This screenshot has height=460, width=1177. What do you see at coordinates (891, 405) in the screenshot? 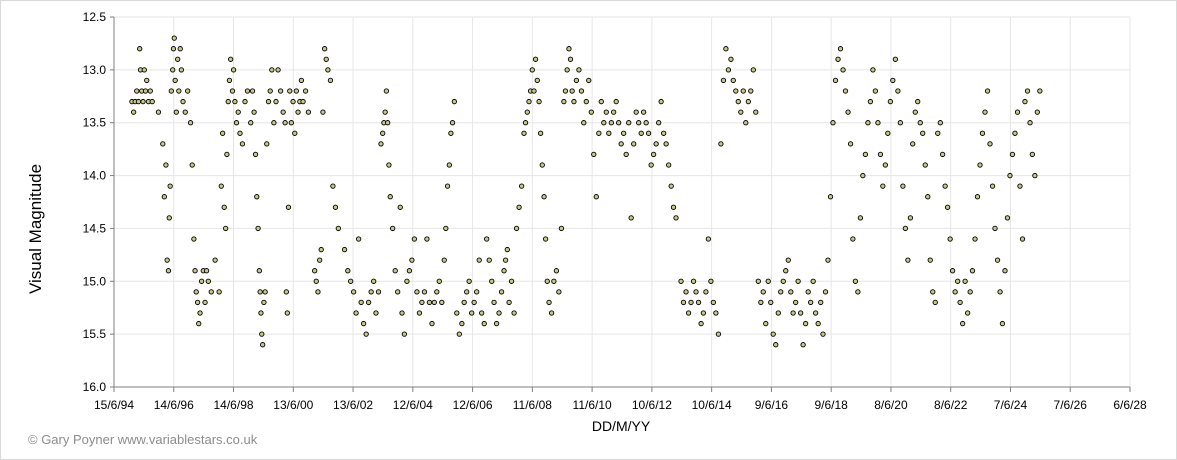
I see `x-tick-label: 8/6/20` at bounding box center [891, 405].